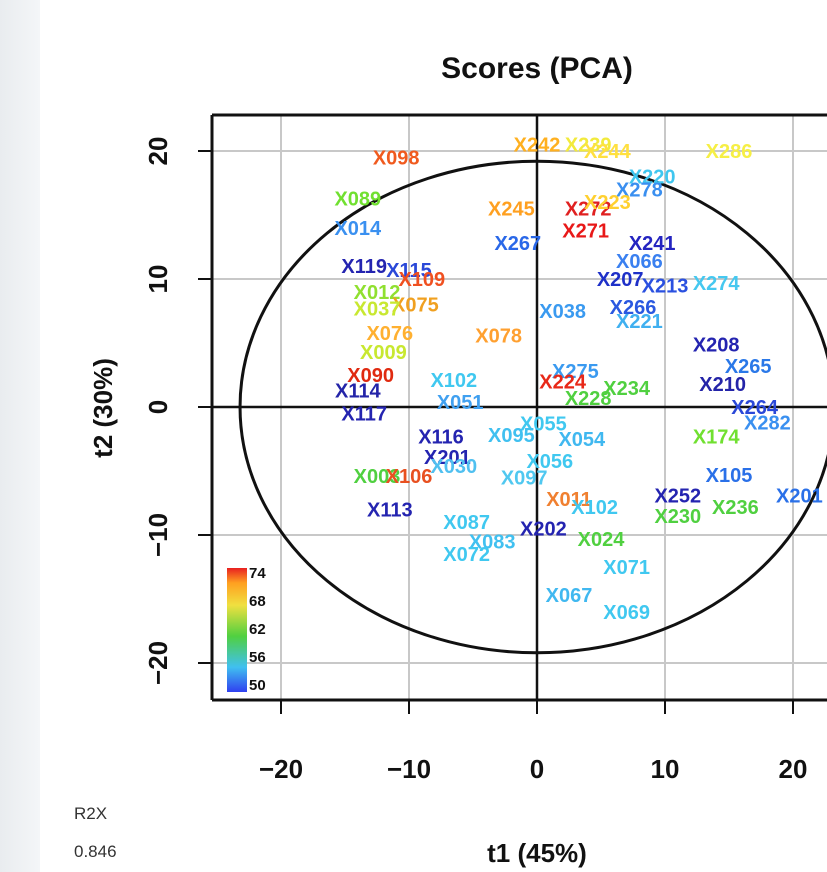  Describe the element at coordinates (409, 477) in the screenshot. I see `point-label: X106` at that location.